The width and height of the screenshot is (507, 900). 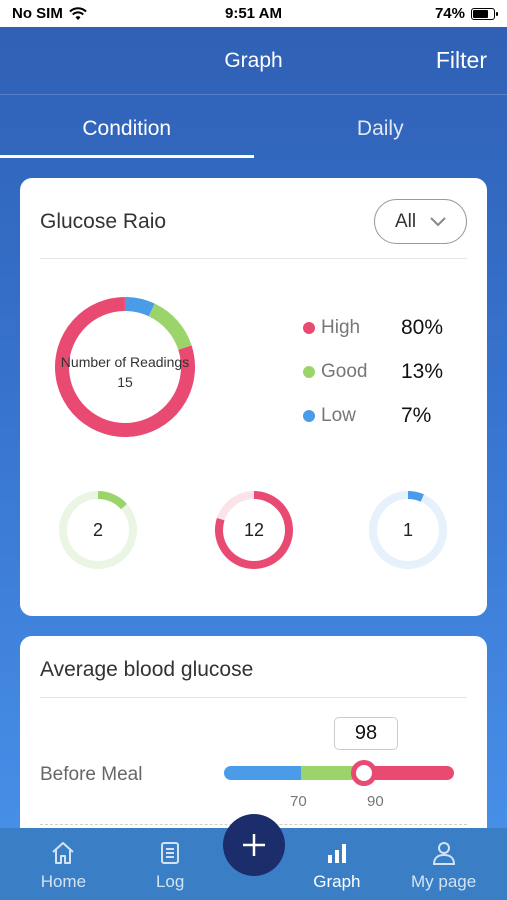 What do you see at coordinates (338, 415) in the screenshot?
I see `legend-label: Low` at bounding box center [338, 415].